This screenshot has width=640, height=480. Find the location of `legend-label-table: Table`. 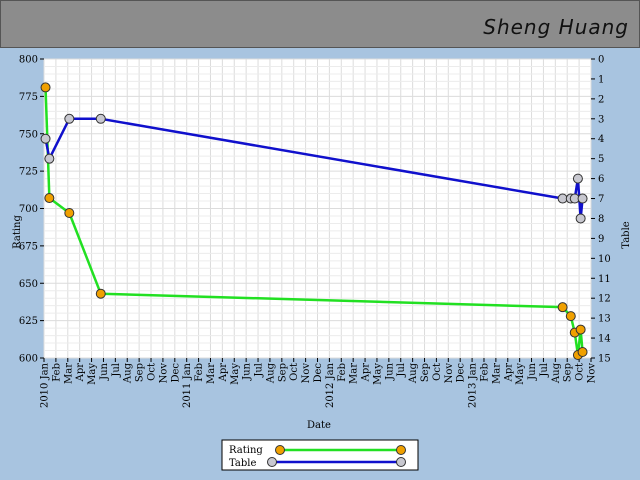

legend-label-table: Table is located at coordinates (242, 463).